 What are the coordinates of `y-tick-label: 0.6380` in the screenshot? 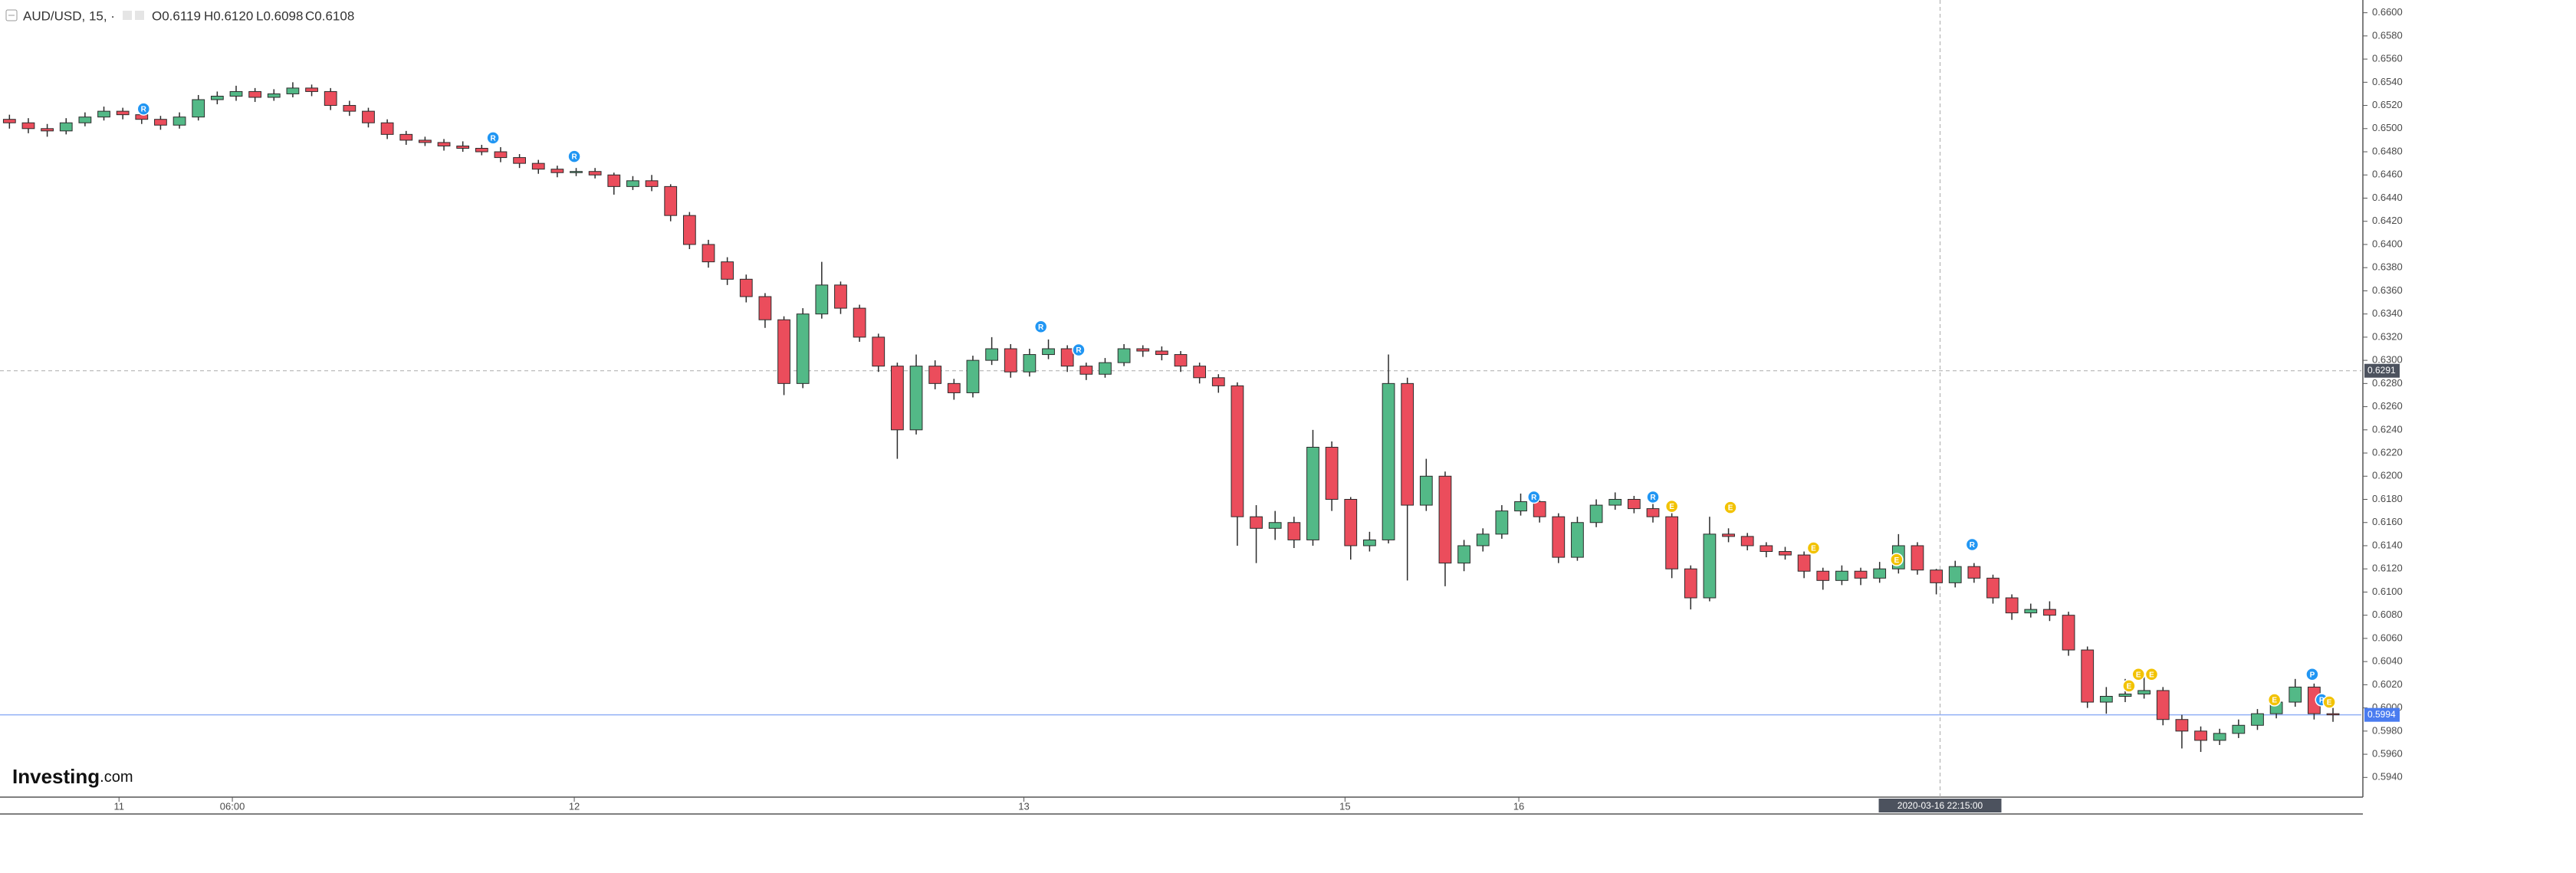 It's located at (2387, 267).